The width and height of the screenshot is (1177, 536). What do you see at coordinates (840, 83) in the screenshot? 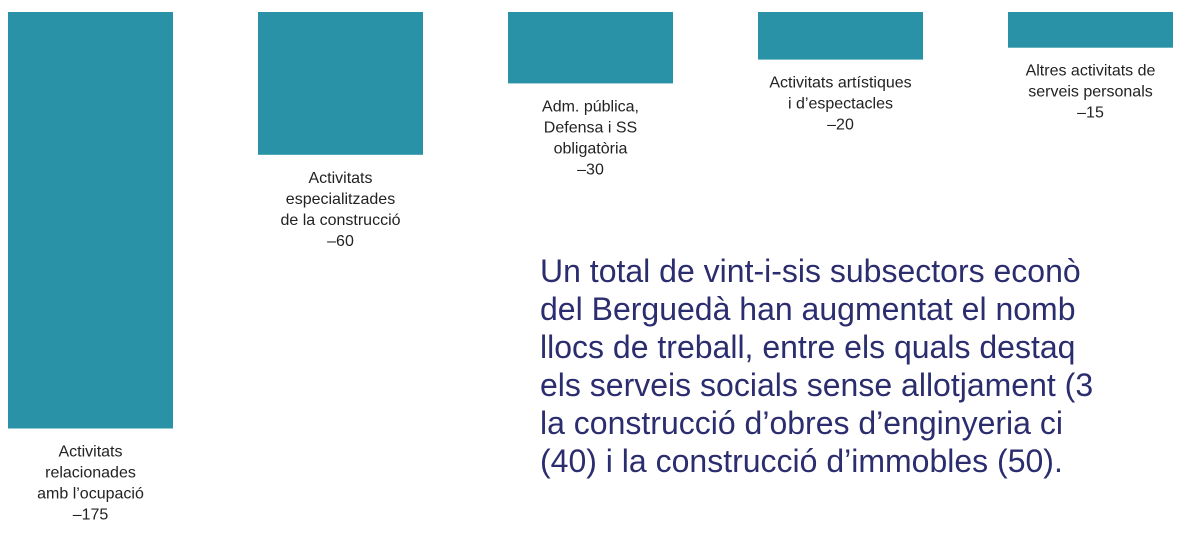
I see `category-label: Activitats artístiques` at bounding box center [840, 83].